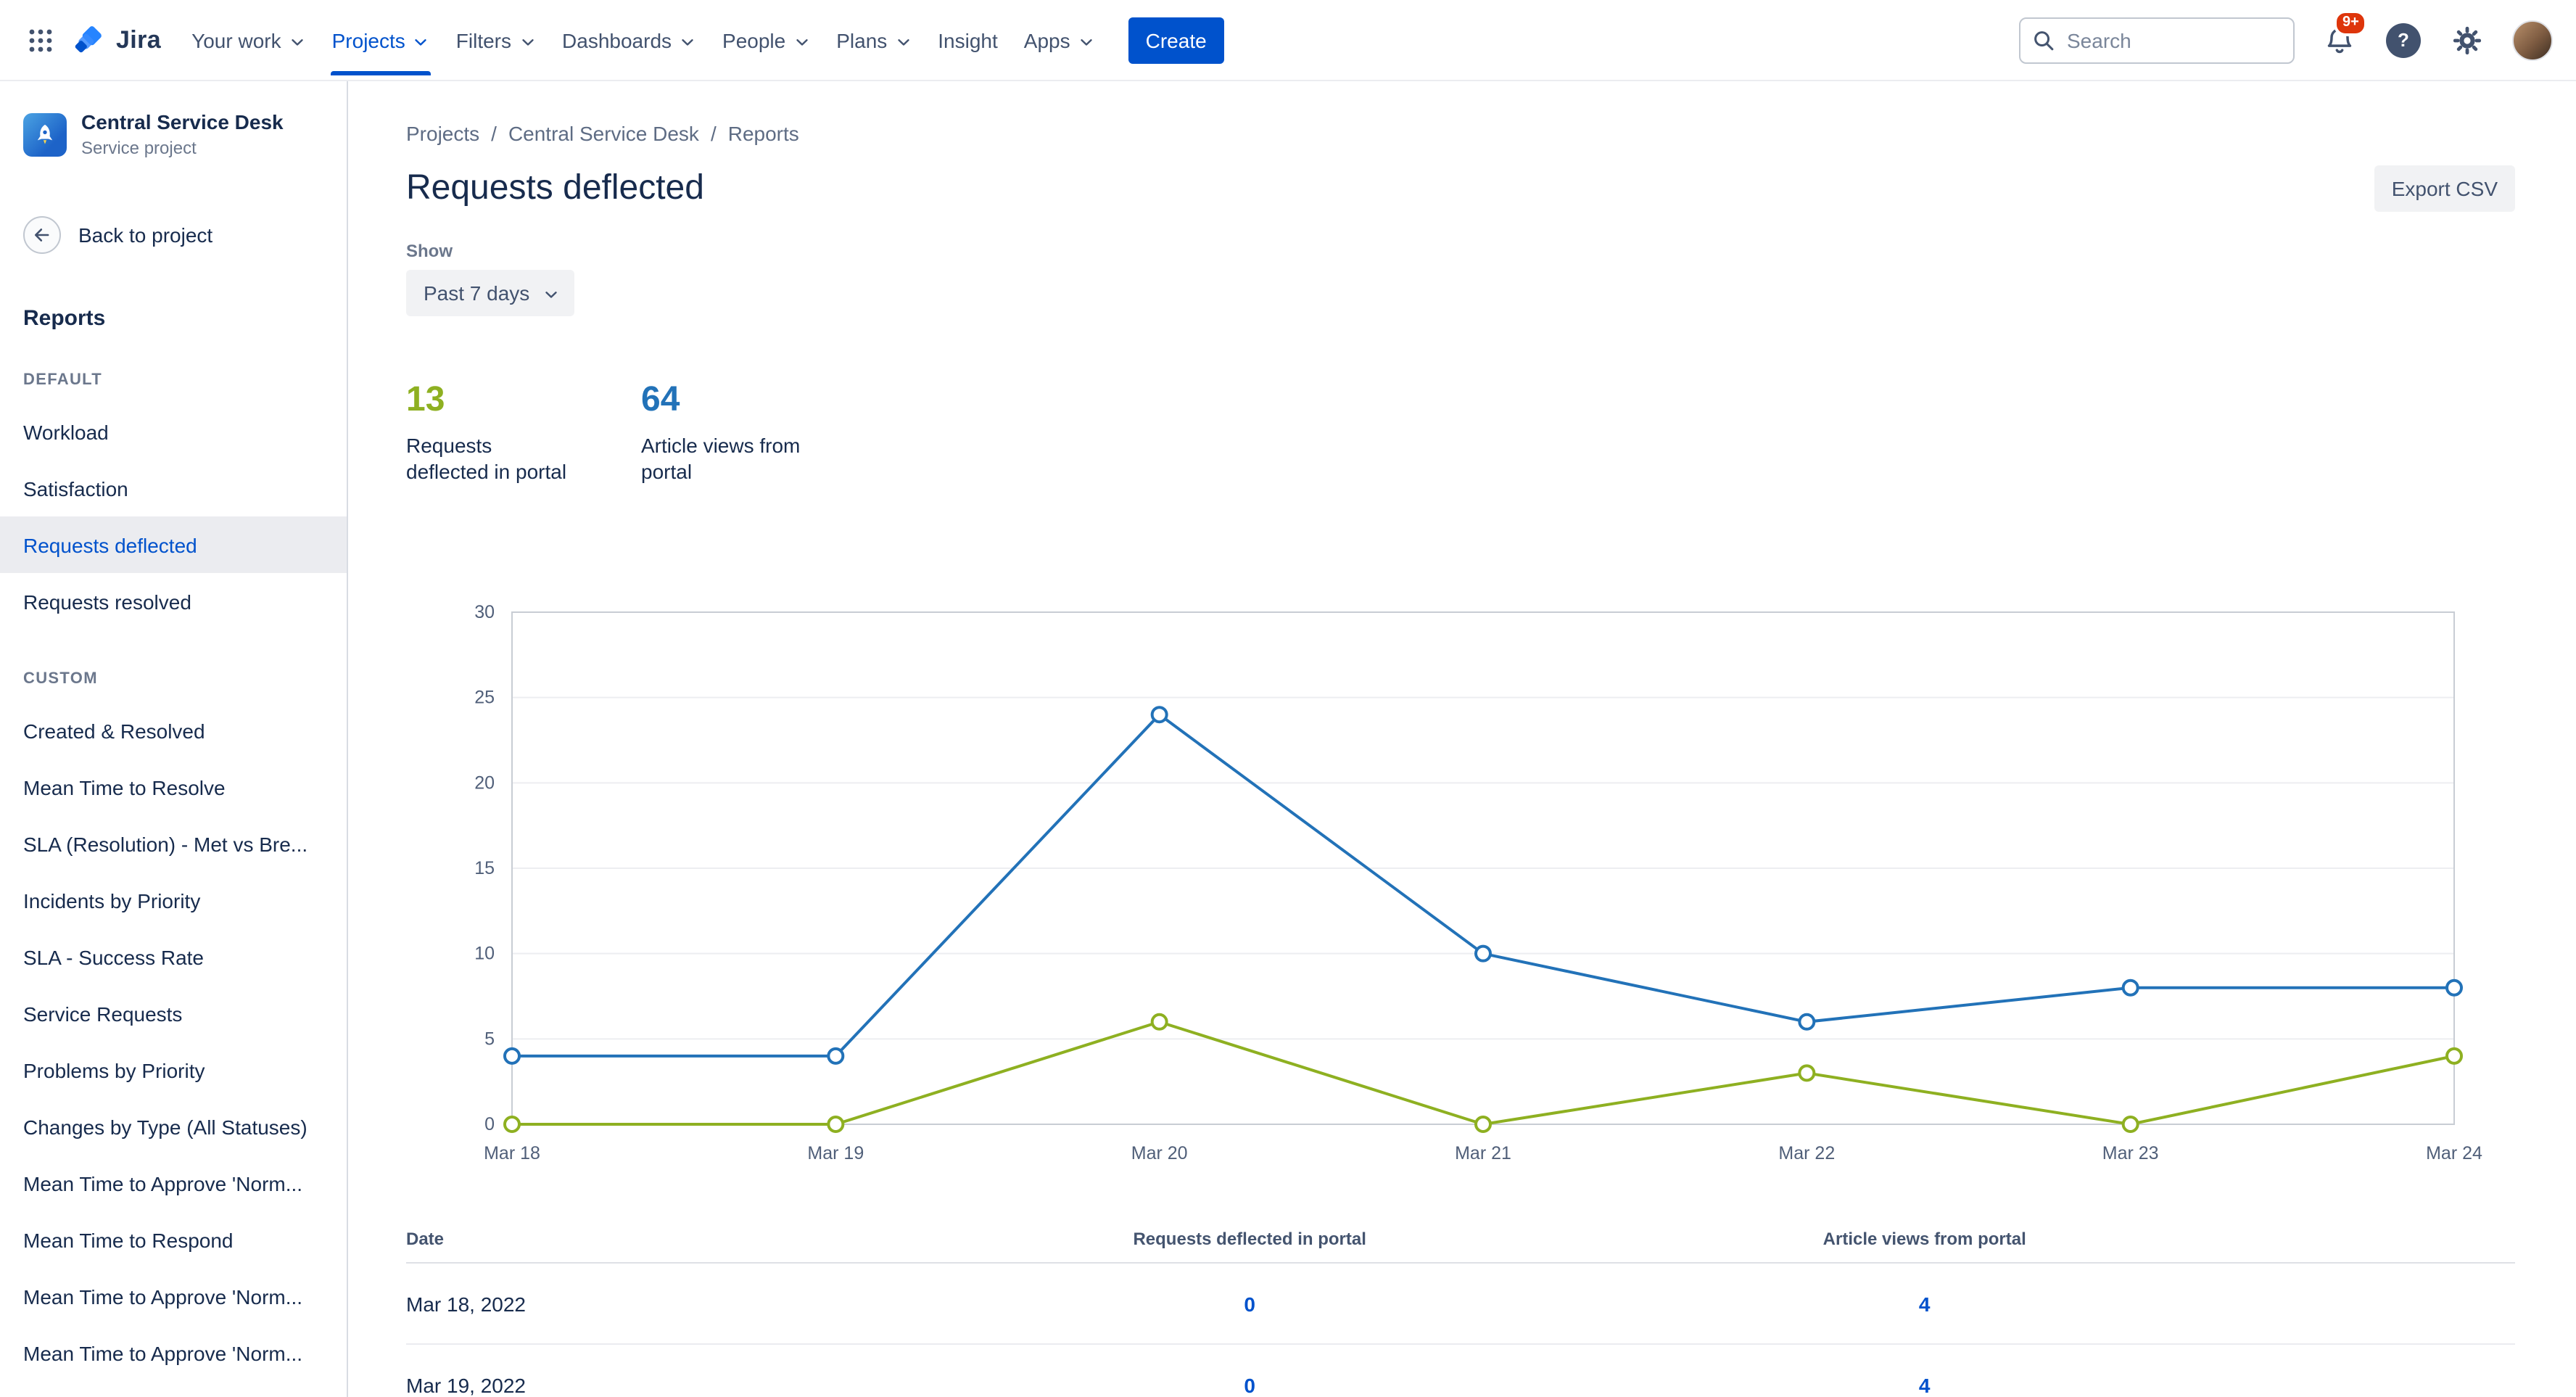 This screenshot has width=2576, height=1397. I want to click on sidebar-item-incidents-by-priority: Incidents by Priority, so click(112, 900).